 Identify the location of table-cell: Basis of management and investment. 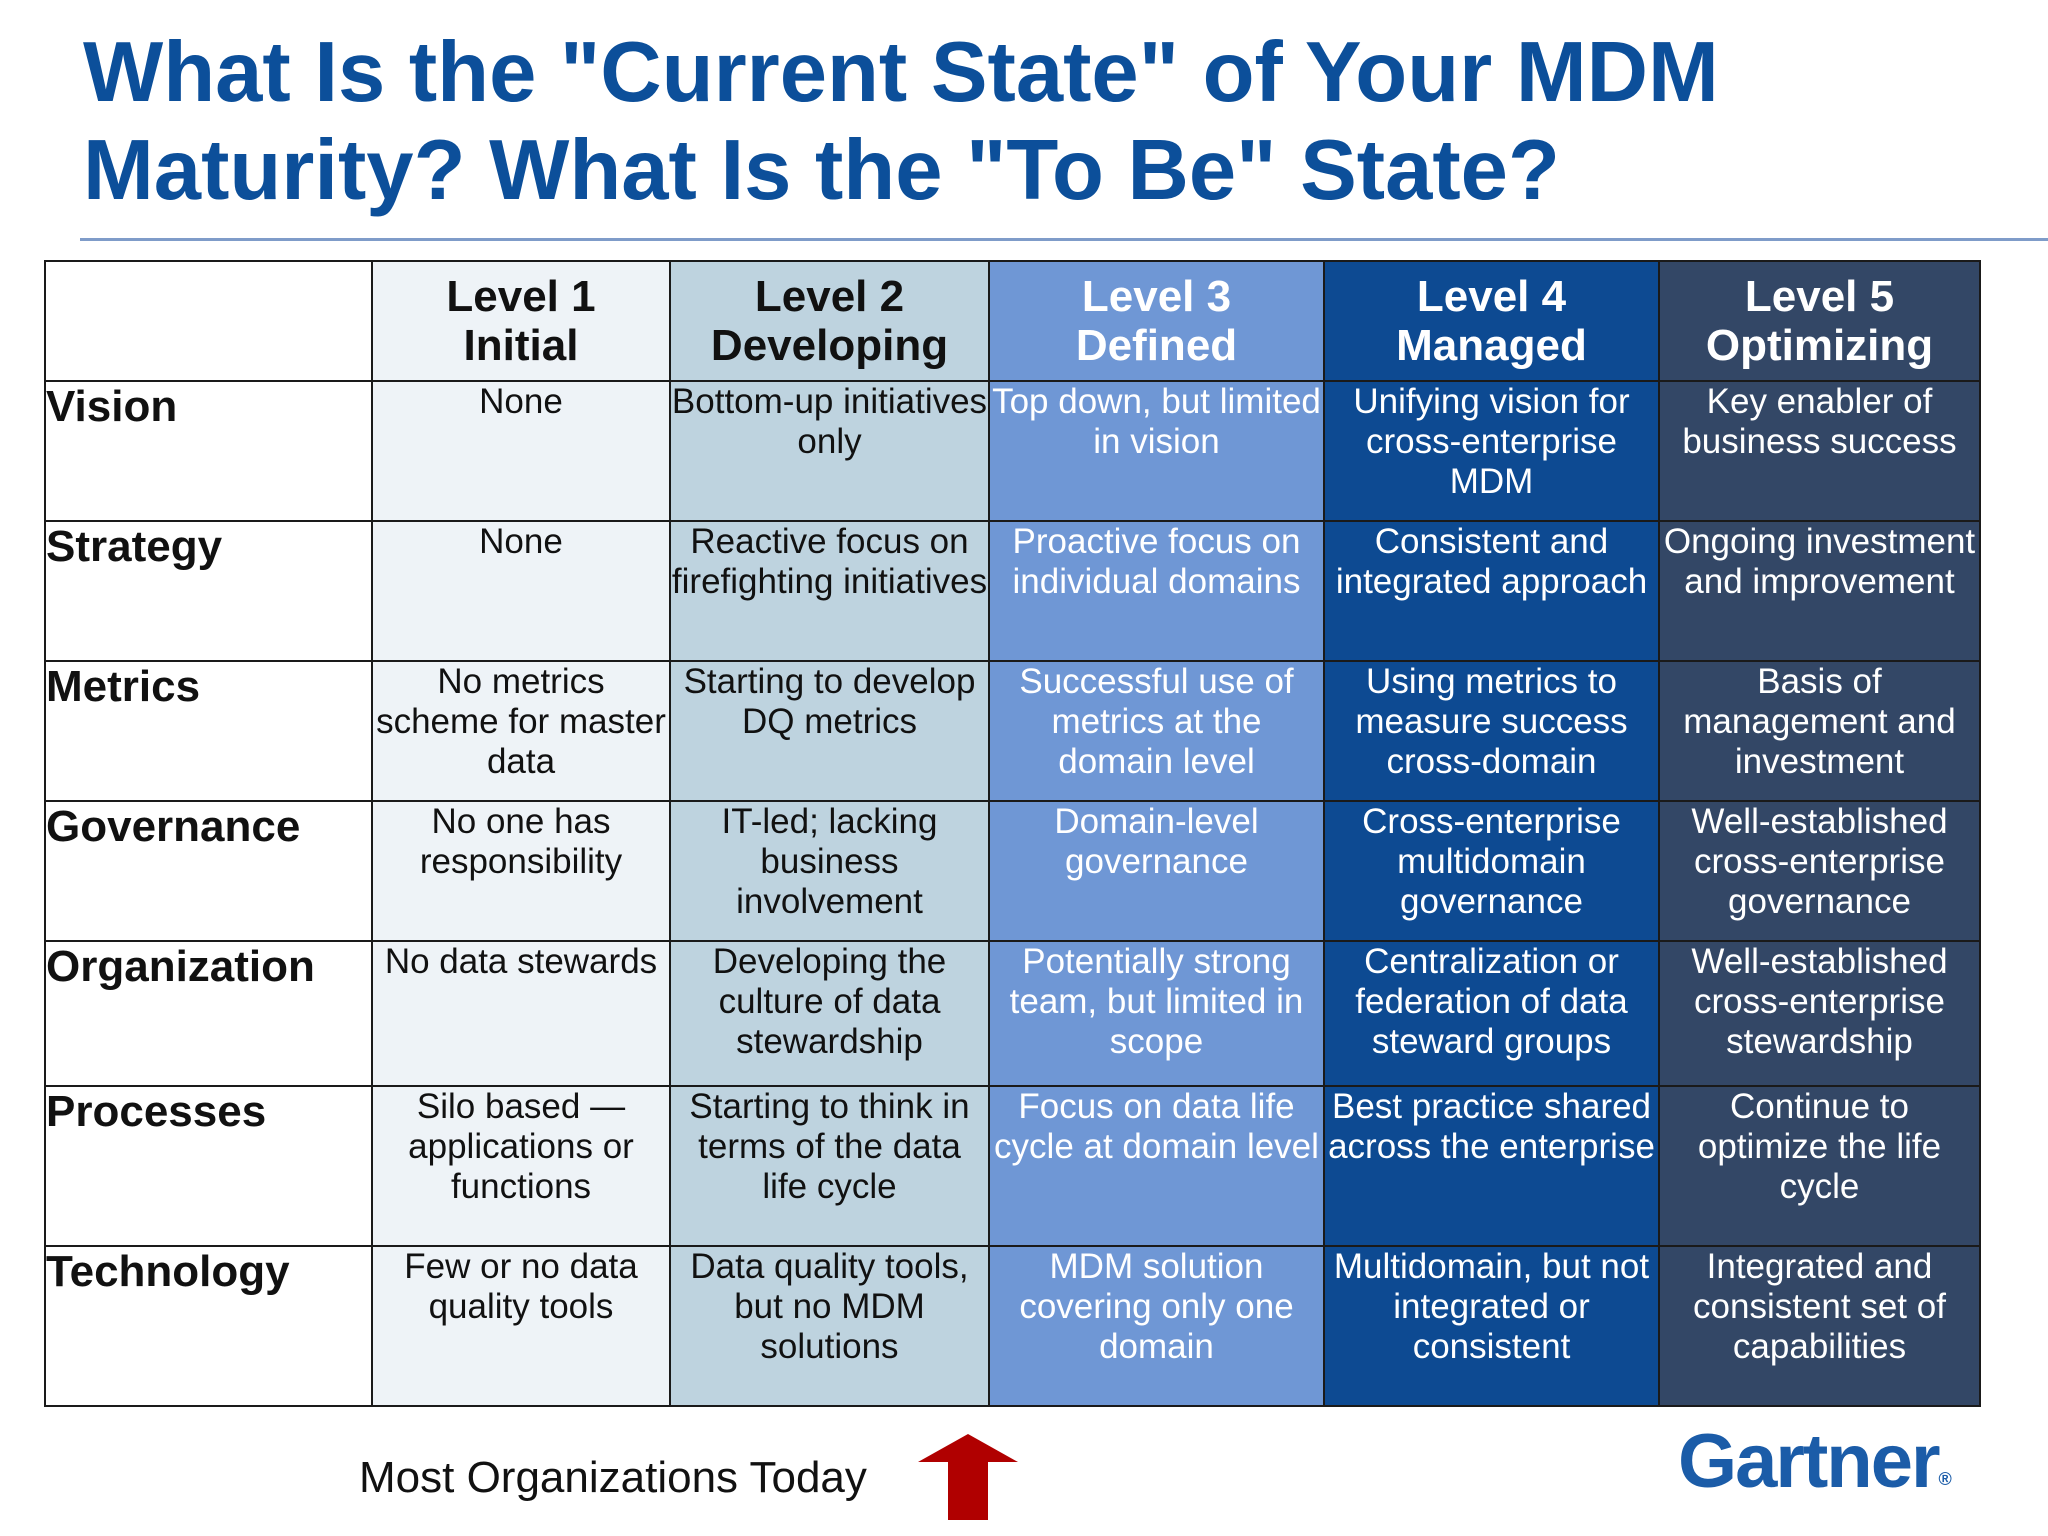
(1819, 731).